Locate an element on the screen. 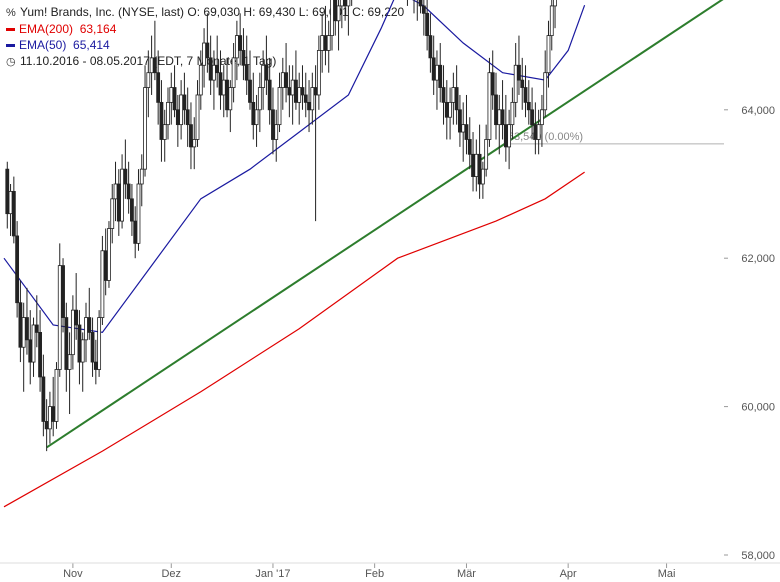 Image resolution: width=780 pixels, height=582 pixels. legend-ema200: EMA(200) 63,164 is located at coordinates (61, 29).